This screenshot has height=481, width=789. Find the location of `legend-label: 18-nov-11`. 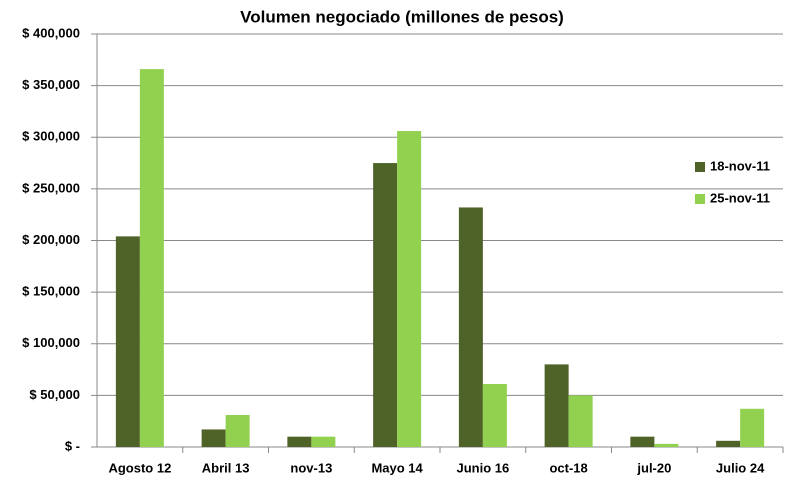

legend-label: 18-nov-11 is located at coordinates (740, 165).